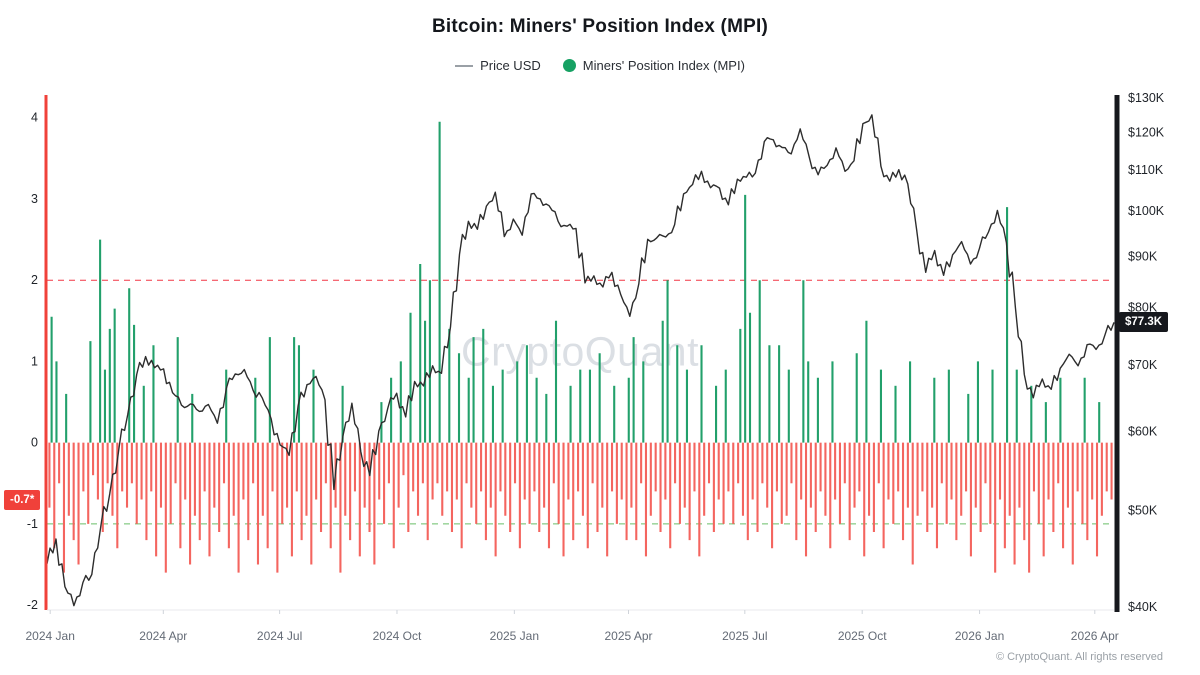 Image resolution: width=1200 pixels, height=675 pixels. Describe the element at coordinates (600, 26) in the screenshot. I see `chart-title: Bitcoin: Miners' Position Index (MPI)` at that location.